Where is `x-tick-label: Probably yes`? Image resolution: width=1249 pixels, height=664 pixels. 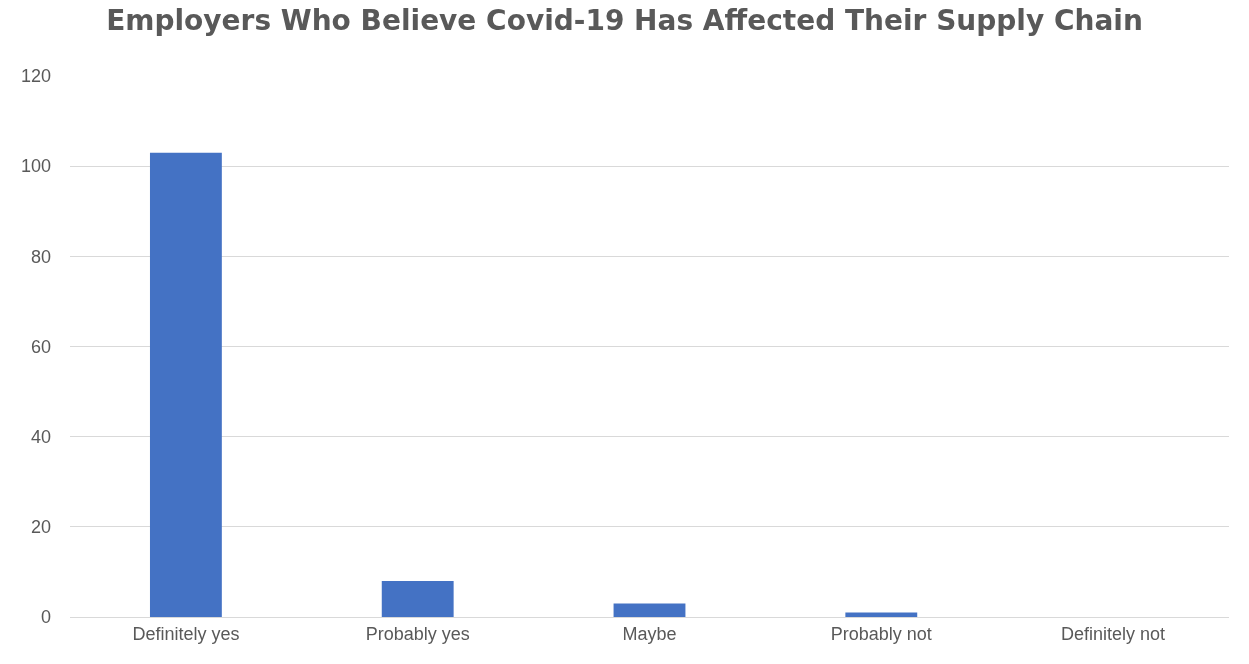 x-tick-label: Probably yes is located at coordinates (417, 633).